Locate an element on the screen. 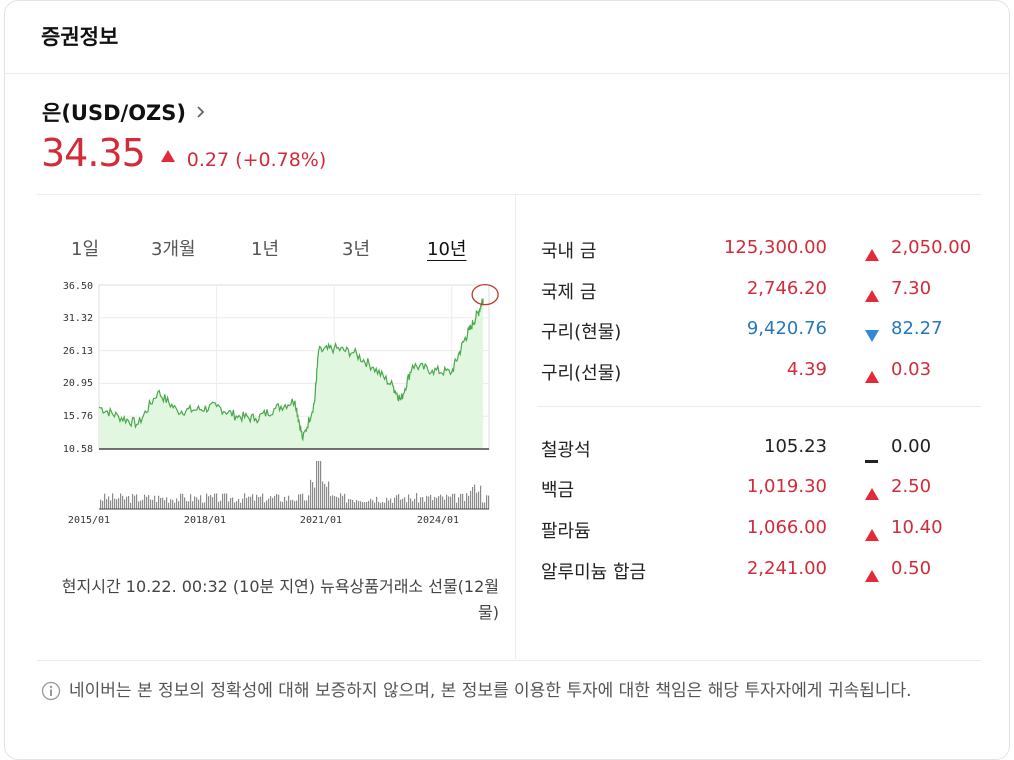 The width and height of the screenshot is (1014, 760). tab-10y: 10년 is located at coordinates (447, 249).